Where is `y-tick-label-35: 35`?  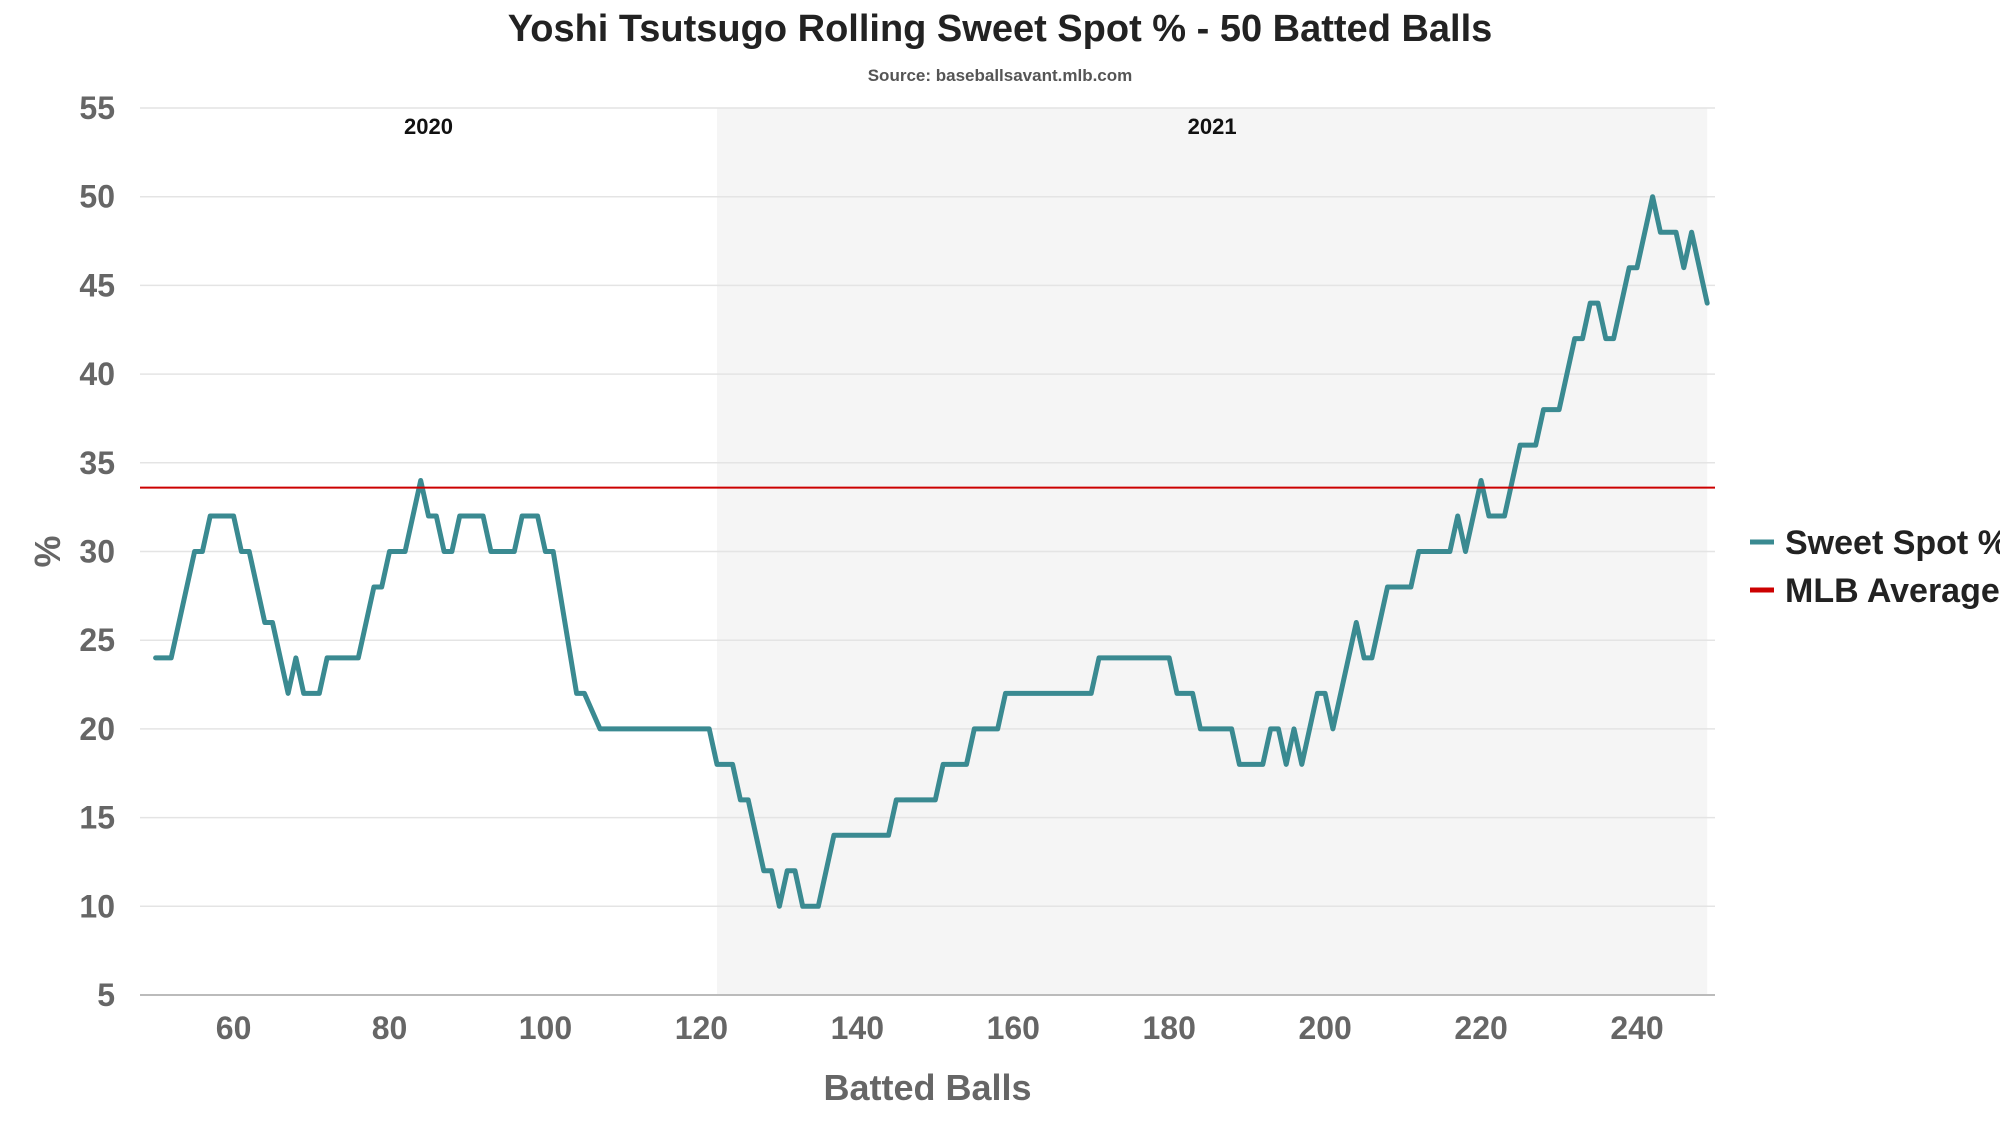
y-tick-label-35: 35 is located at coordinates (97, 463).